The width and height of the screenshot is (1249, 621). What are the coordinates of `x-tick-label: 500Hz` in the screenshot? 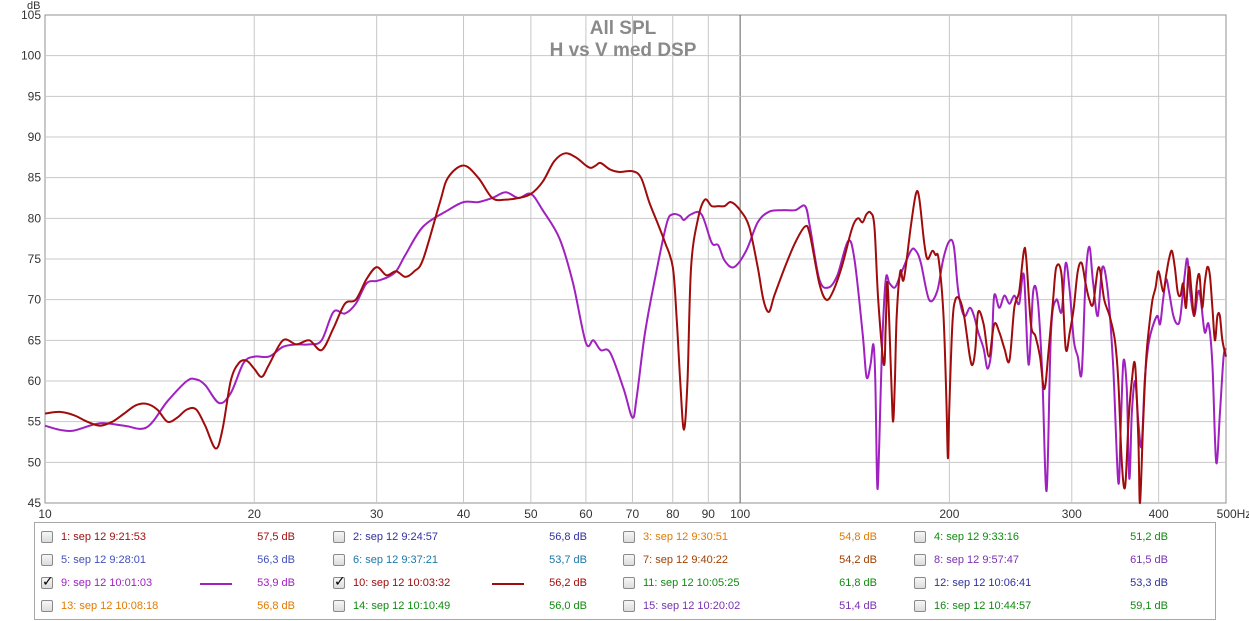 It's located at (1233, 513).